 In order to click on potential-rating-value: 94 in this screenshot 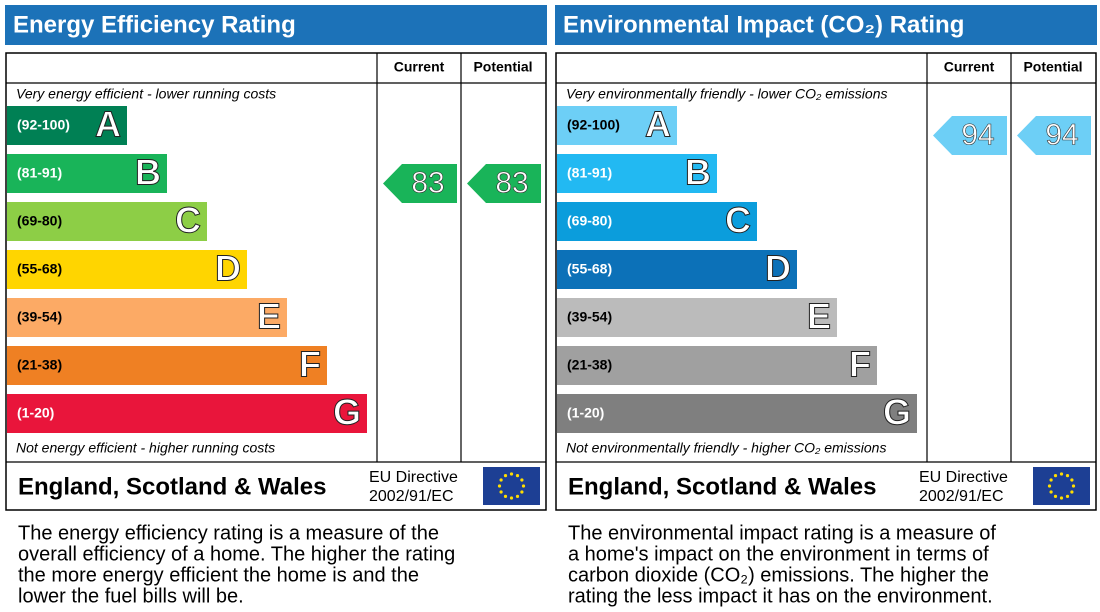, I will do `click(1061, 134)`.